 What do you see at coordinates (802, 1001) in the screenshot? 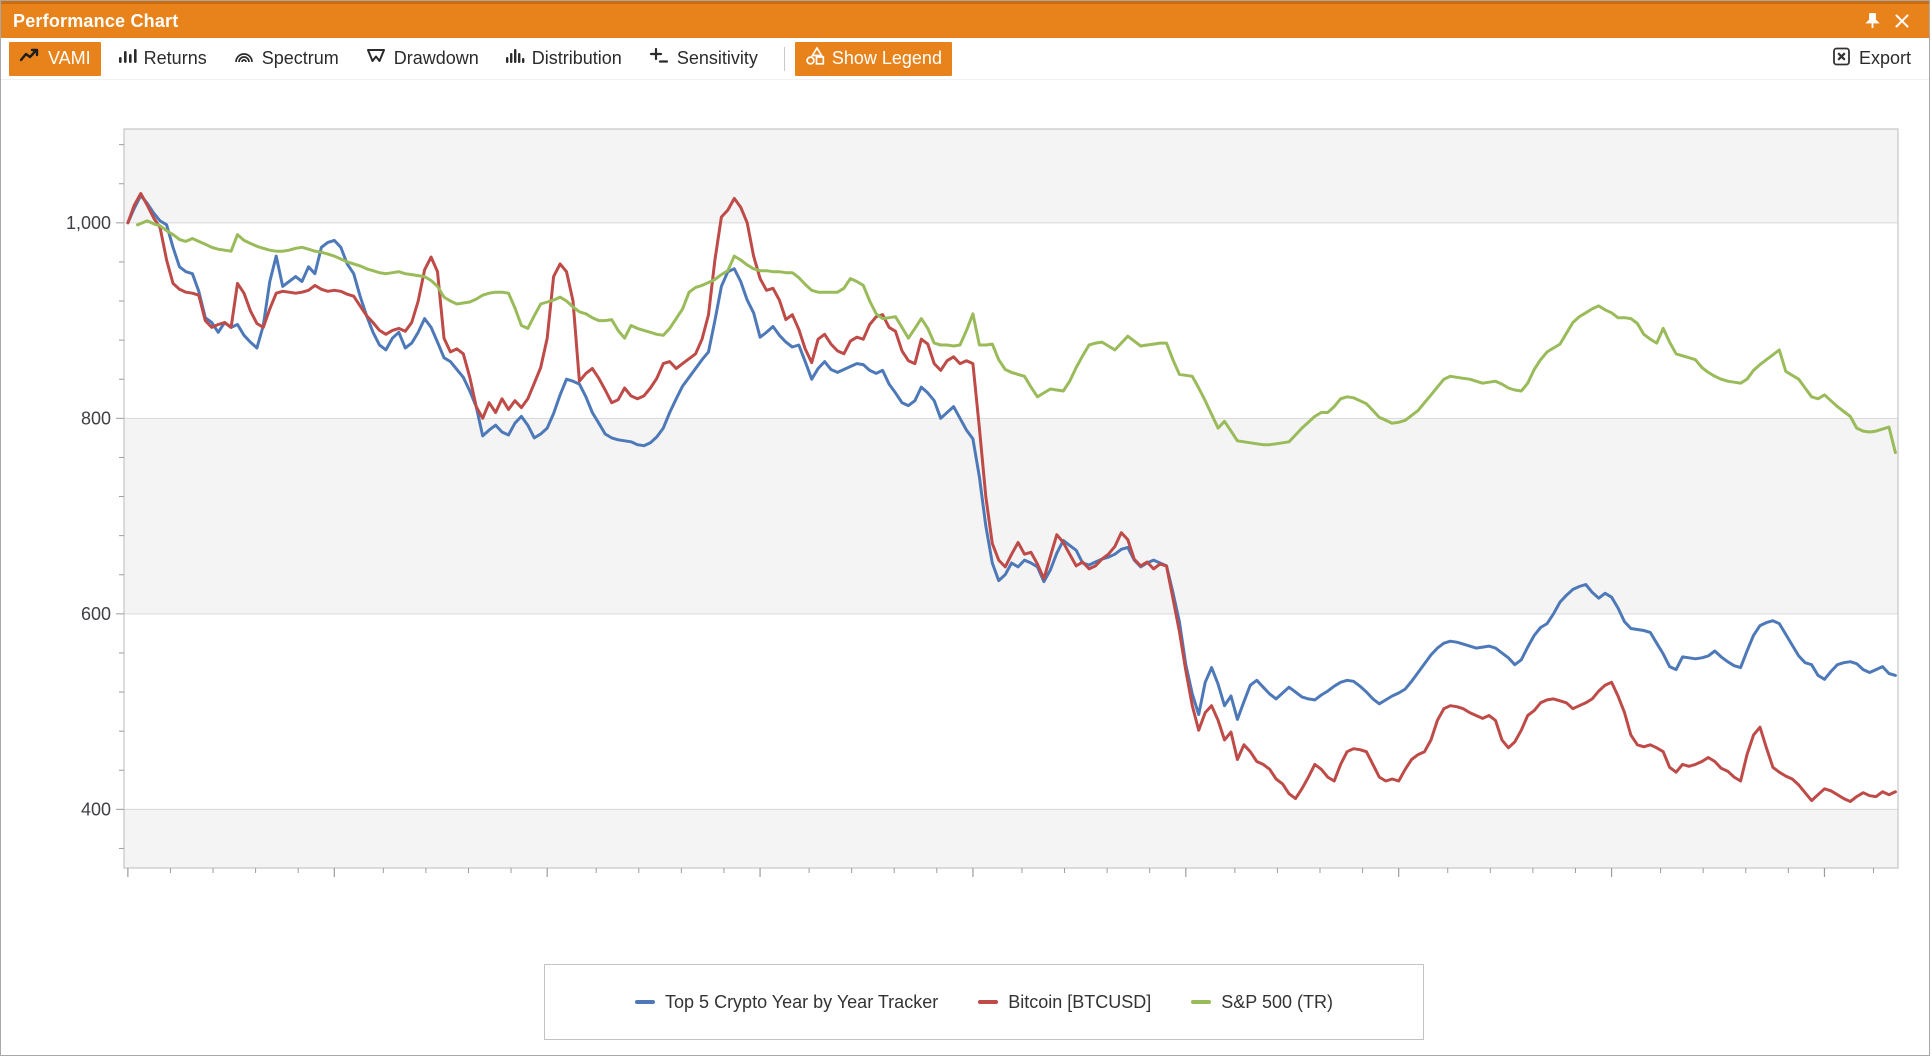
I see `legend-label: Top 5 Crypto Year by Year Tracker` at bounding box center [802, 1001].